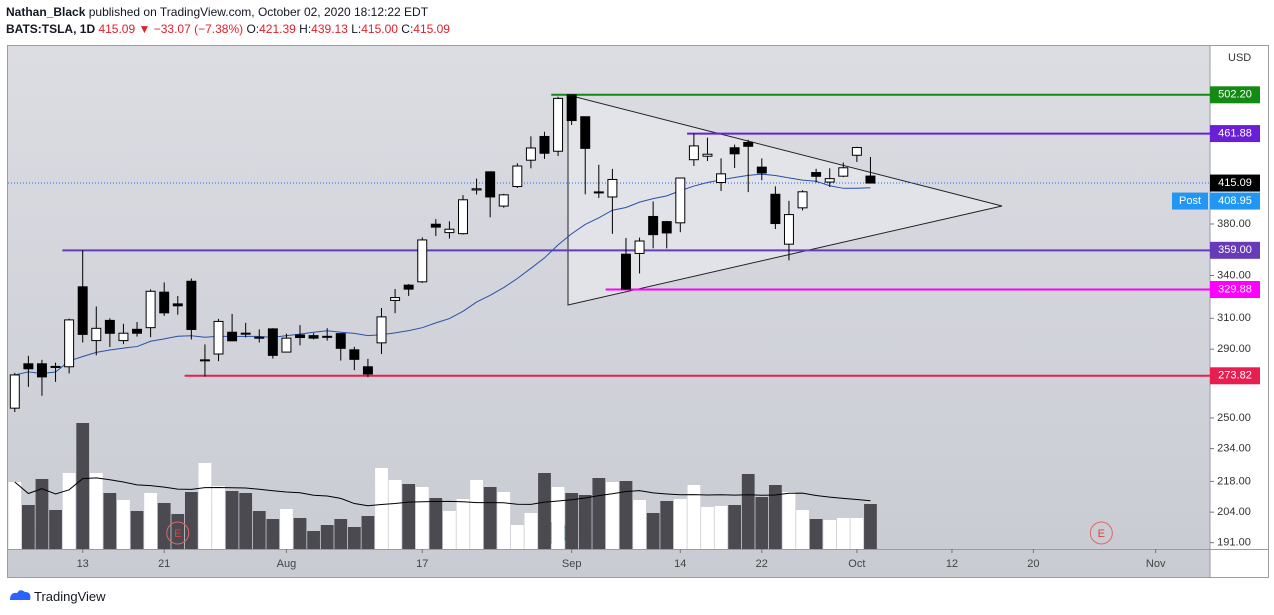 This screenshot has height=615, width=1274. What do you see at coordinates (1235, 95) in the screenshot?
I see `price-tag-label: 502.20` at bounding box center [1235, 95].